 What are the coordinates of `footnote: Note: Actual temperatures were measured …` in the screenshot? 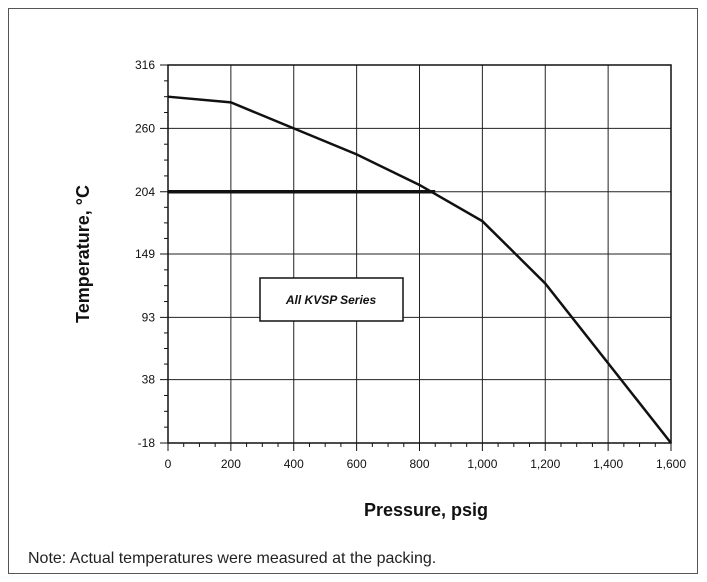 It's located at (232, 558).